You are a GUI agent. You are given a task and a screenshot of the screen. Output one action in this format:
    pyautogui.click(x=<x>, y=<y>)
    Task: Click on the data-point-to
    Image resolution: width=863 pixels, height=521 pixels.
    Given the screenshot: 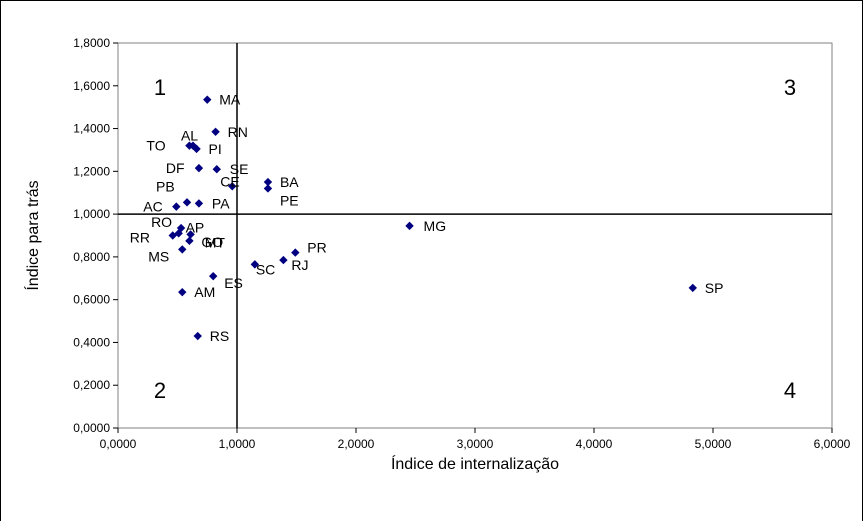 What is the action you would take?
    pyautogui.click(x=189, y=145)
    